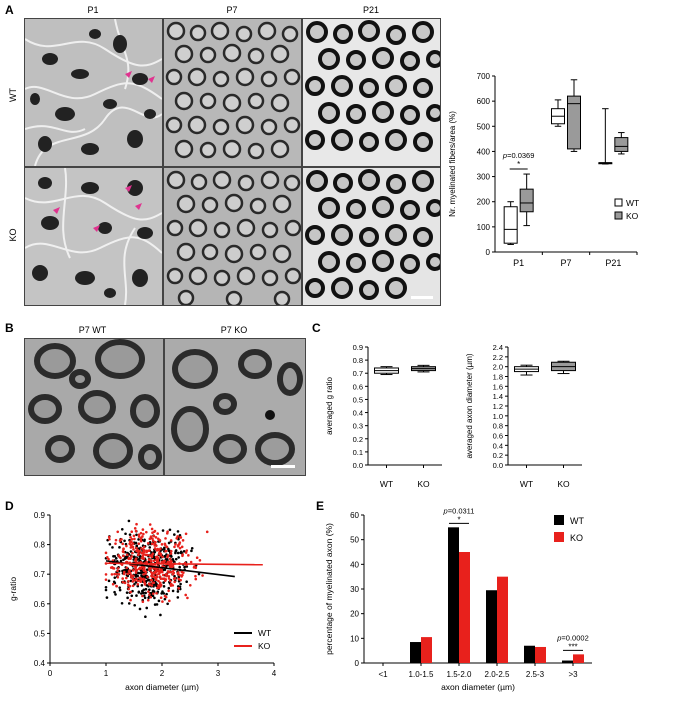  What do you see at coordinates (371, 92) in the screenshot?
I see `micrograph-p21-wt-image` at bounding box center [371, 92].